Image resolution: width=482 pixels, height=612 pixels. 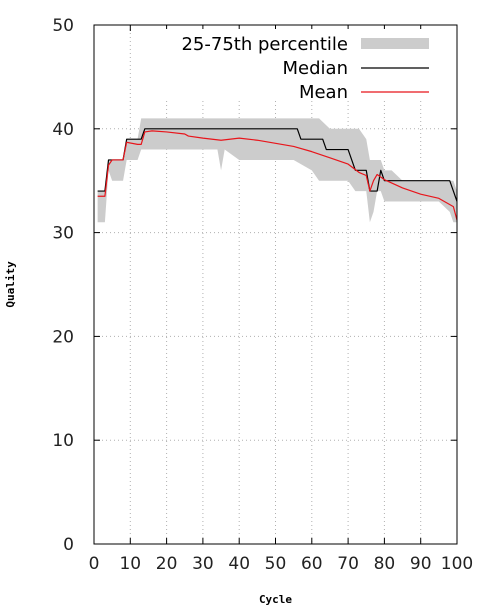 What do you see at coordinates (10, 284) in the screenshot?
I see `y-axis-title: Quality` at bounding box center [10, 284].